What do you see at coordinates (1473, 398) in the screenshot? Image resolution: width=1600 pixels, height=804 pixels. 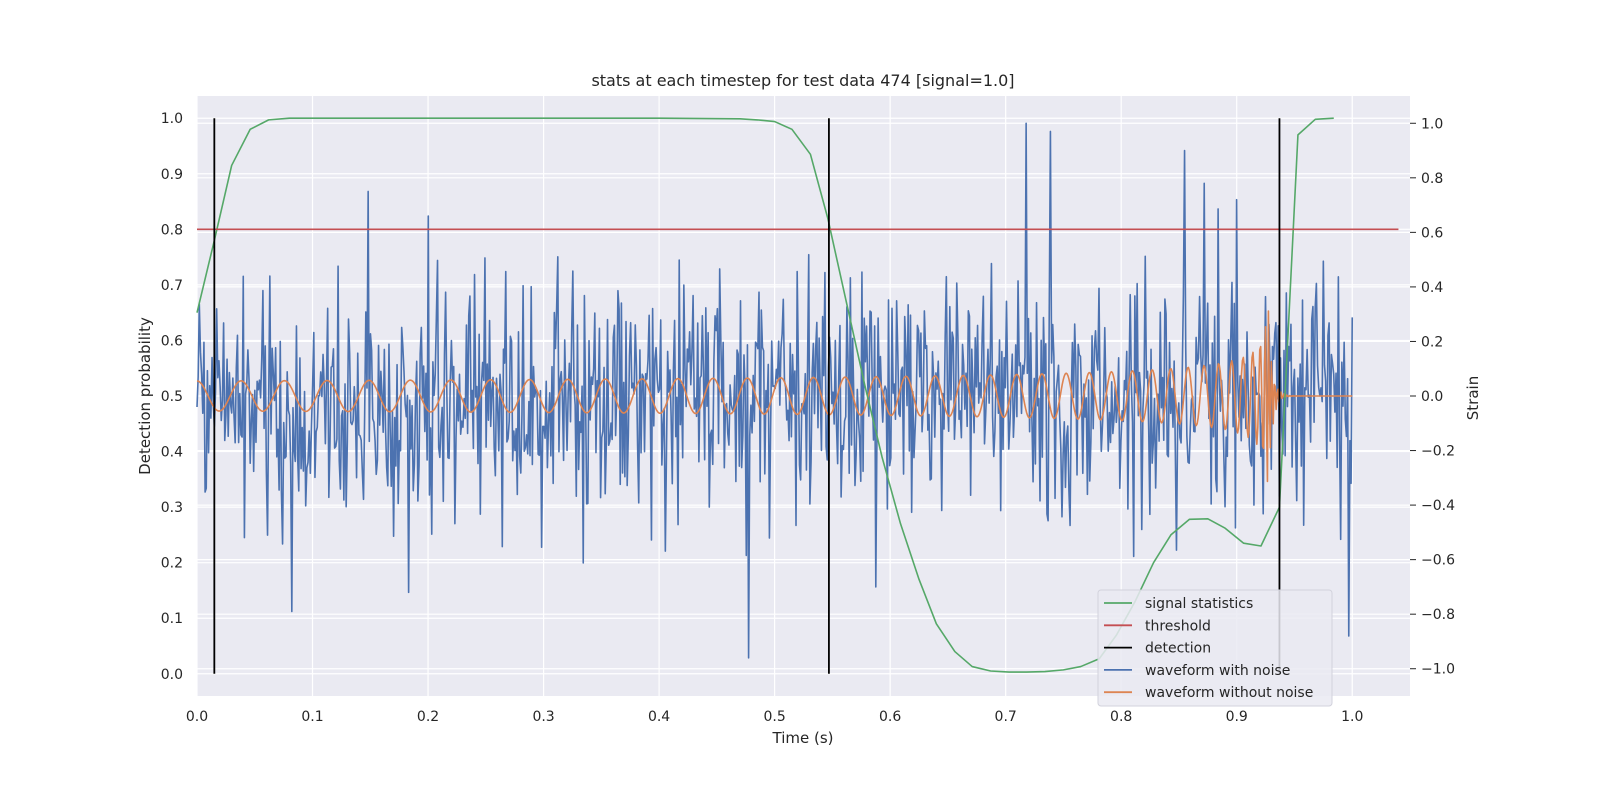 I see `y2-axis-label: Strain` at bounding box center [1473, 398].